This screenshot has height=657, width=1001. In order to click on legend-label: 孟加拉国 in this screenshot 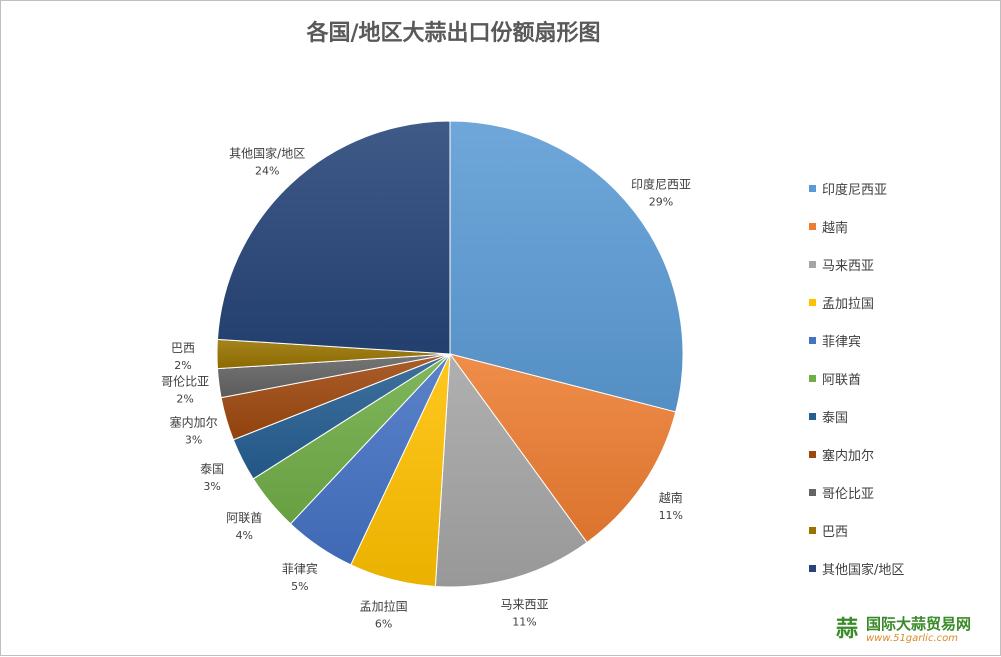, I will do `click(848, 304)`.